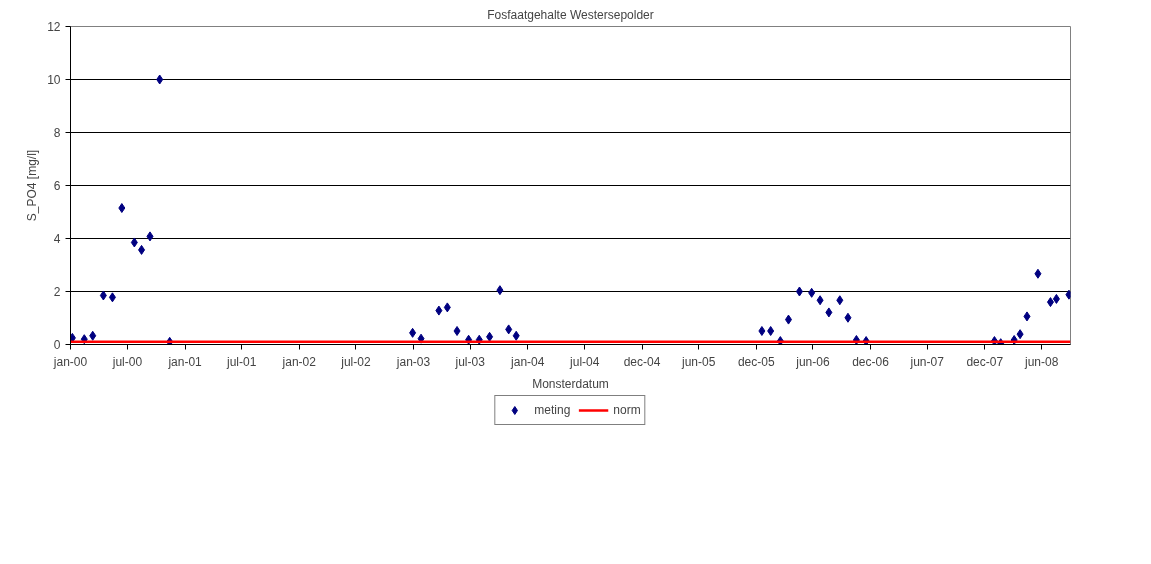  What do you see at coordinates (299, 361) in the screenshot?
I see `x-tick-label: jan-02` at bounding box center [299, 361].